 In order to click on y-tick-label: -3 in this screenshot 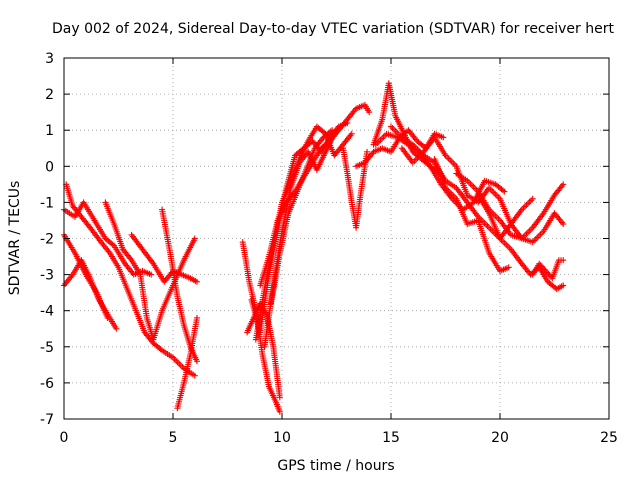, I will do `click(47, 276)`.